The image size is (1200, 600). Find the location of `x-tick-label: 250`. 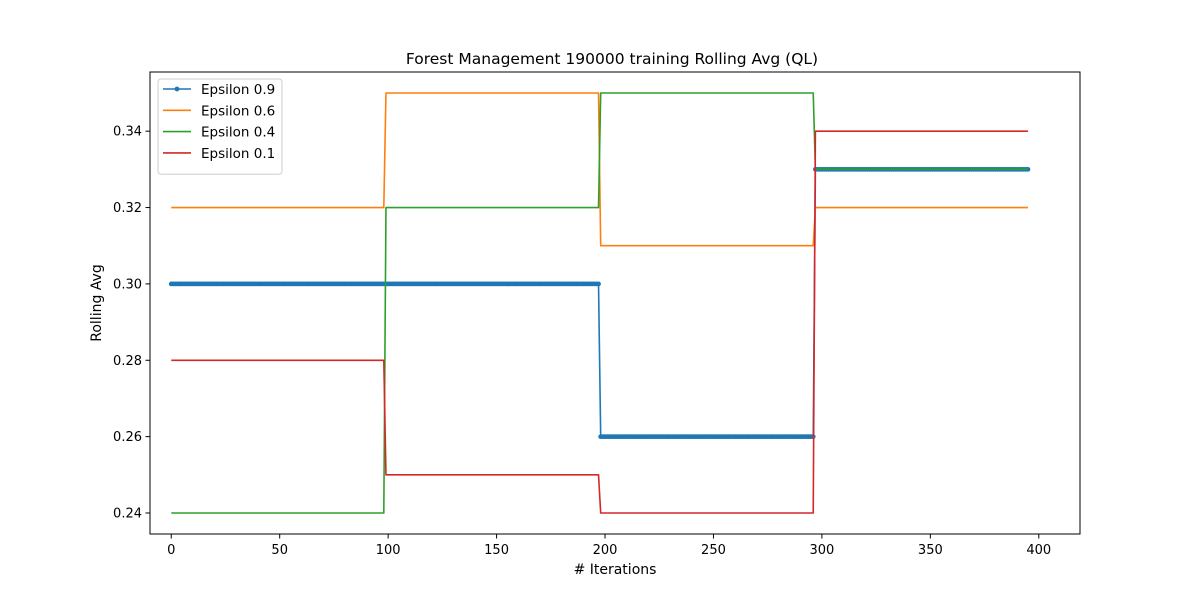

x-tick-label: 250 is located at coordinates (713, 550).